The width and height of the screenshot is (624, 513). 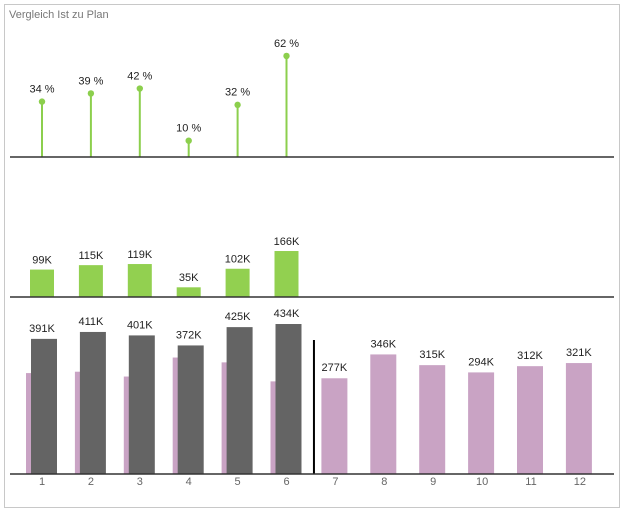 I want to click on chart-title: Vergleich Ist zu Plan, so click(x=59, y=15).